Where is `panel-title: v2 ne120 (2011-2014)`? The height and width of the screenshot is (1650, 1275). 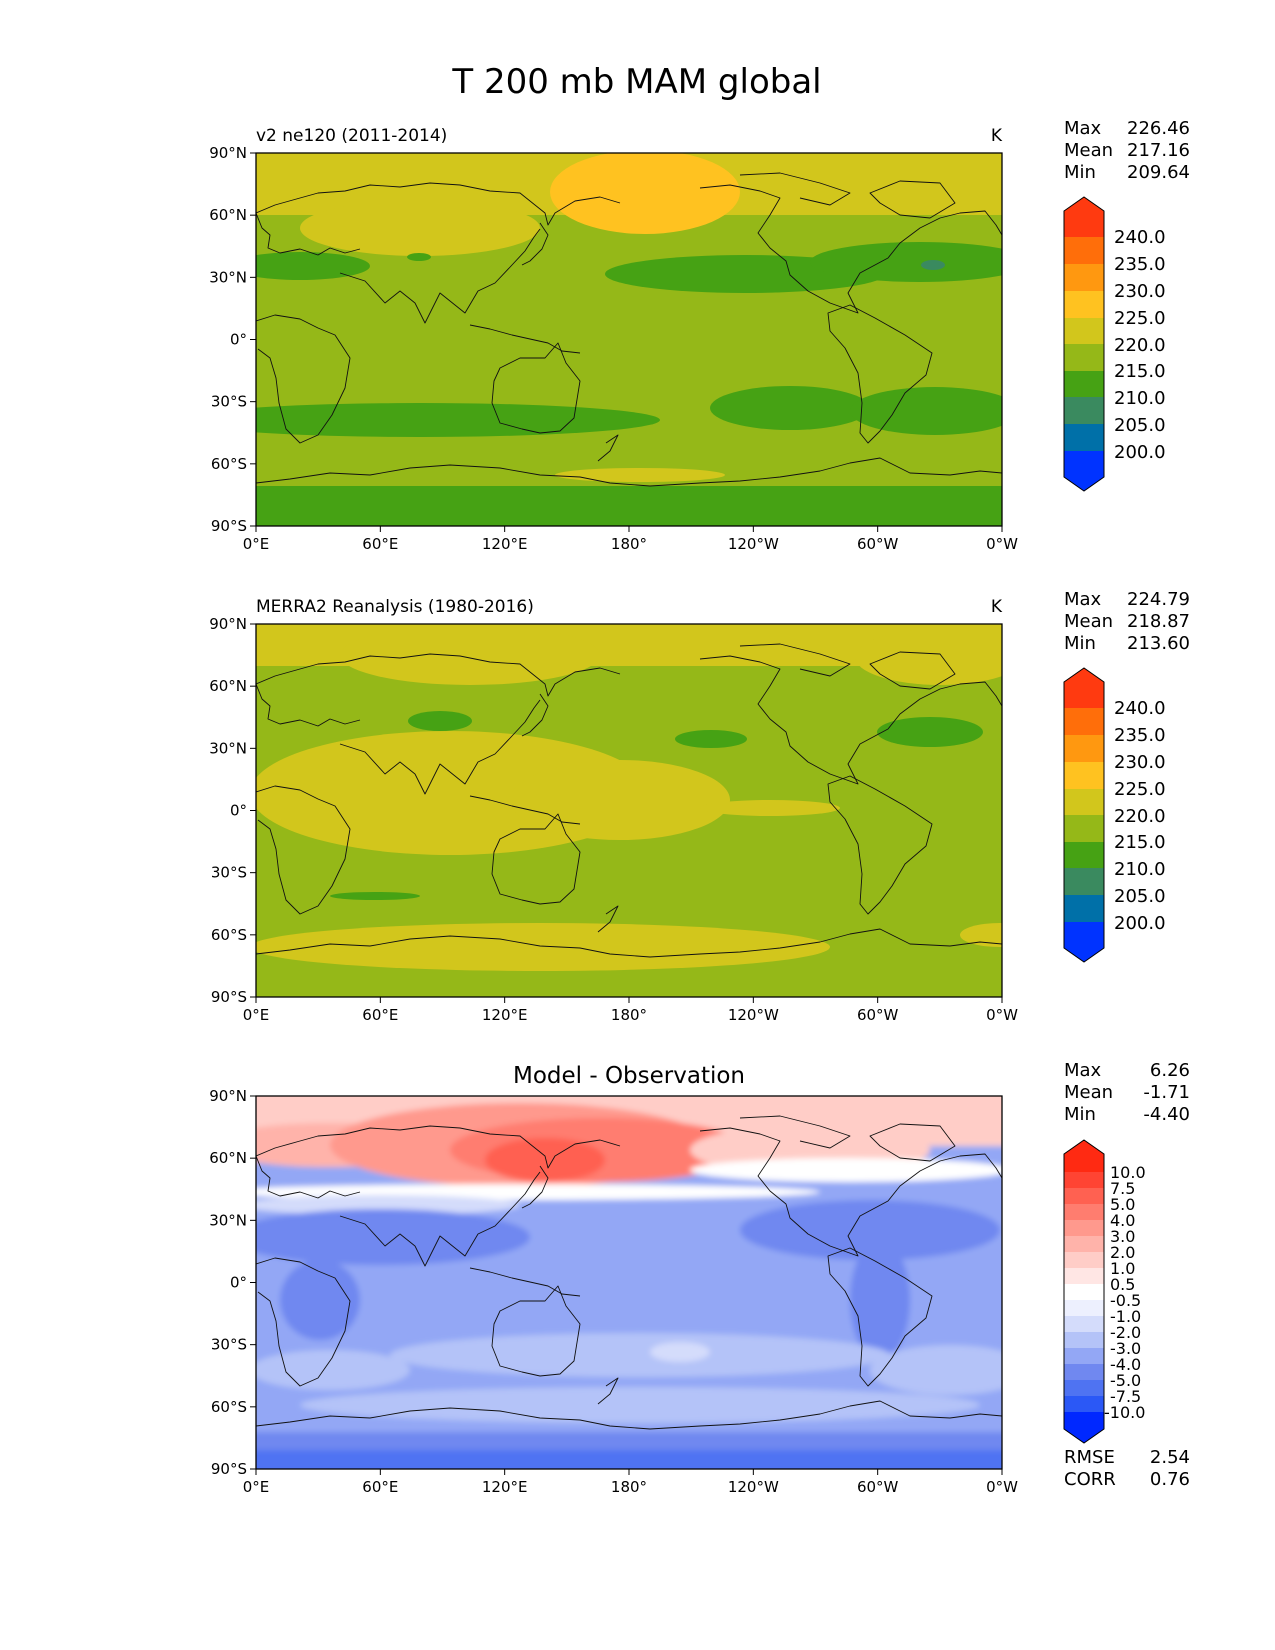
panel-title: v2 ne120 (2011-2014) is located at coordinates (351, 136).